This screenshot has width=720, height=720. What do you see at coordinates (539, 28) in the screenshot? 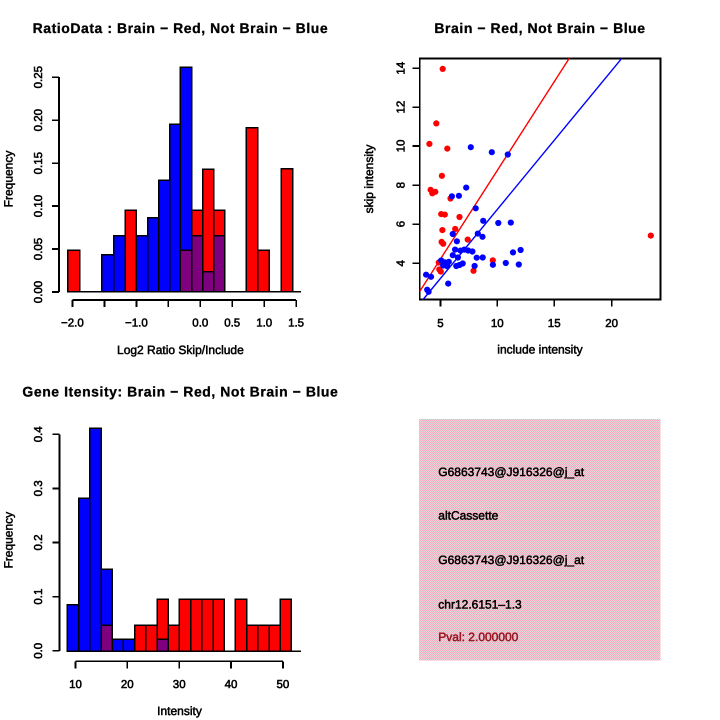
I see `svg-text: Brain − Red, Not Brain − Blue` at bounding box center [539, 28].